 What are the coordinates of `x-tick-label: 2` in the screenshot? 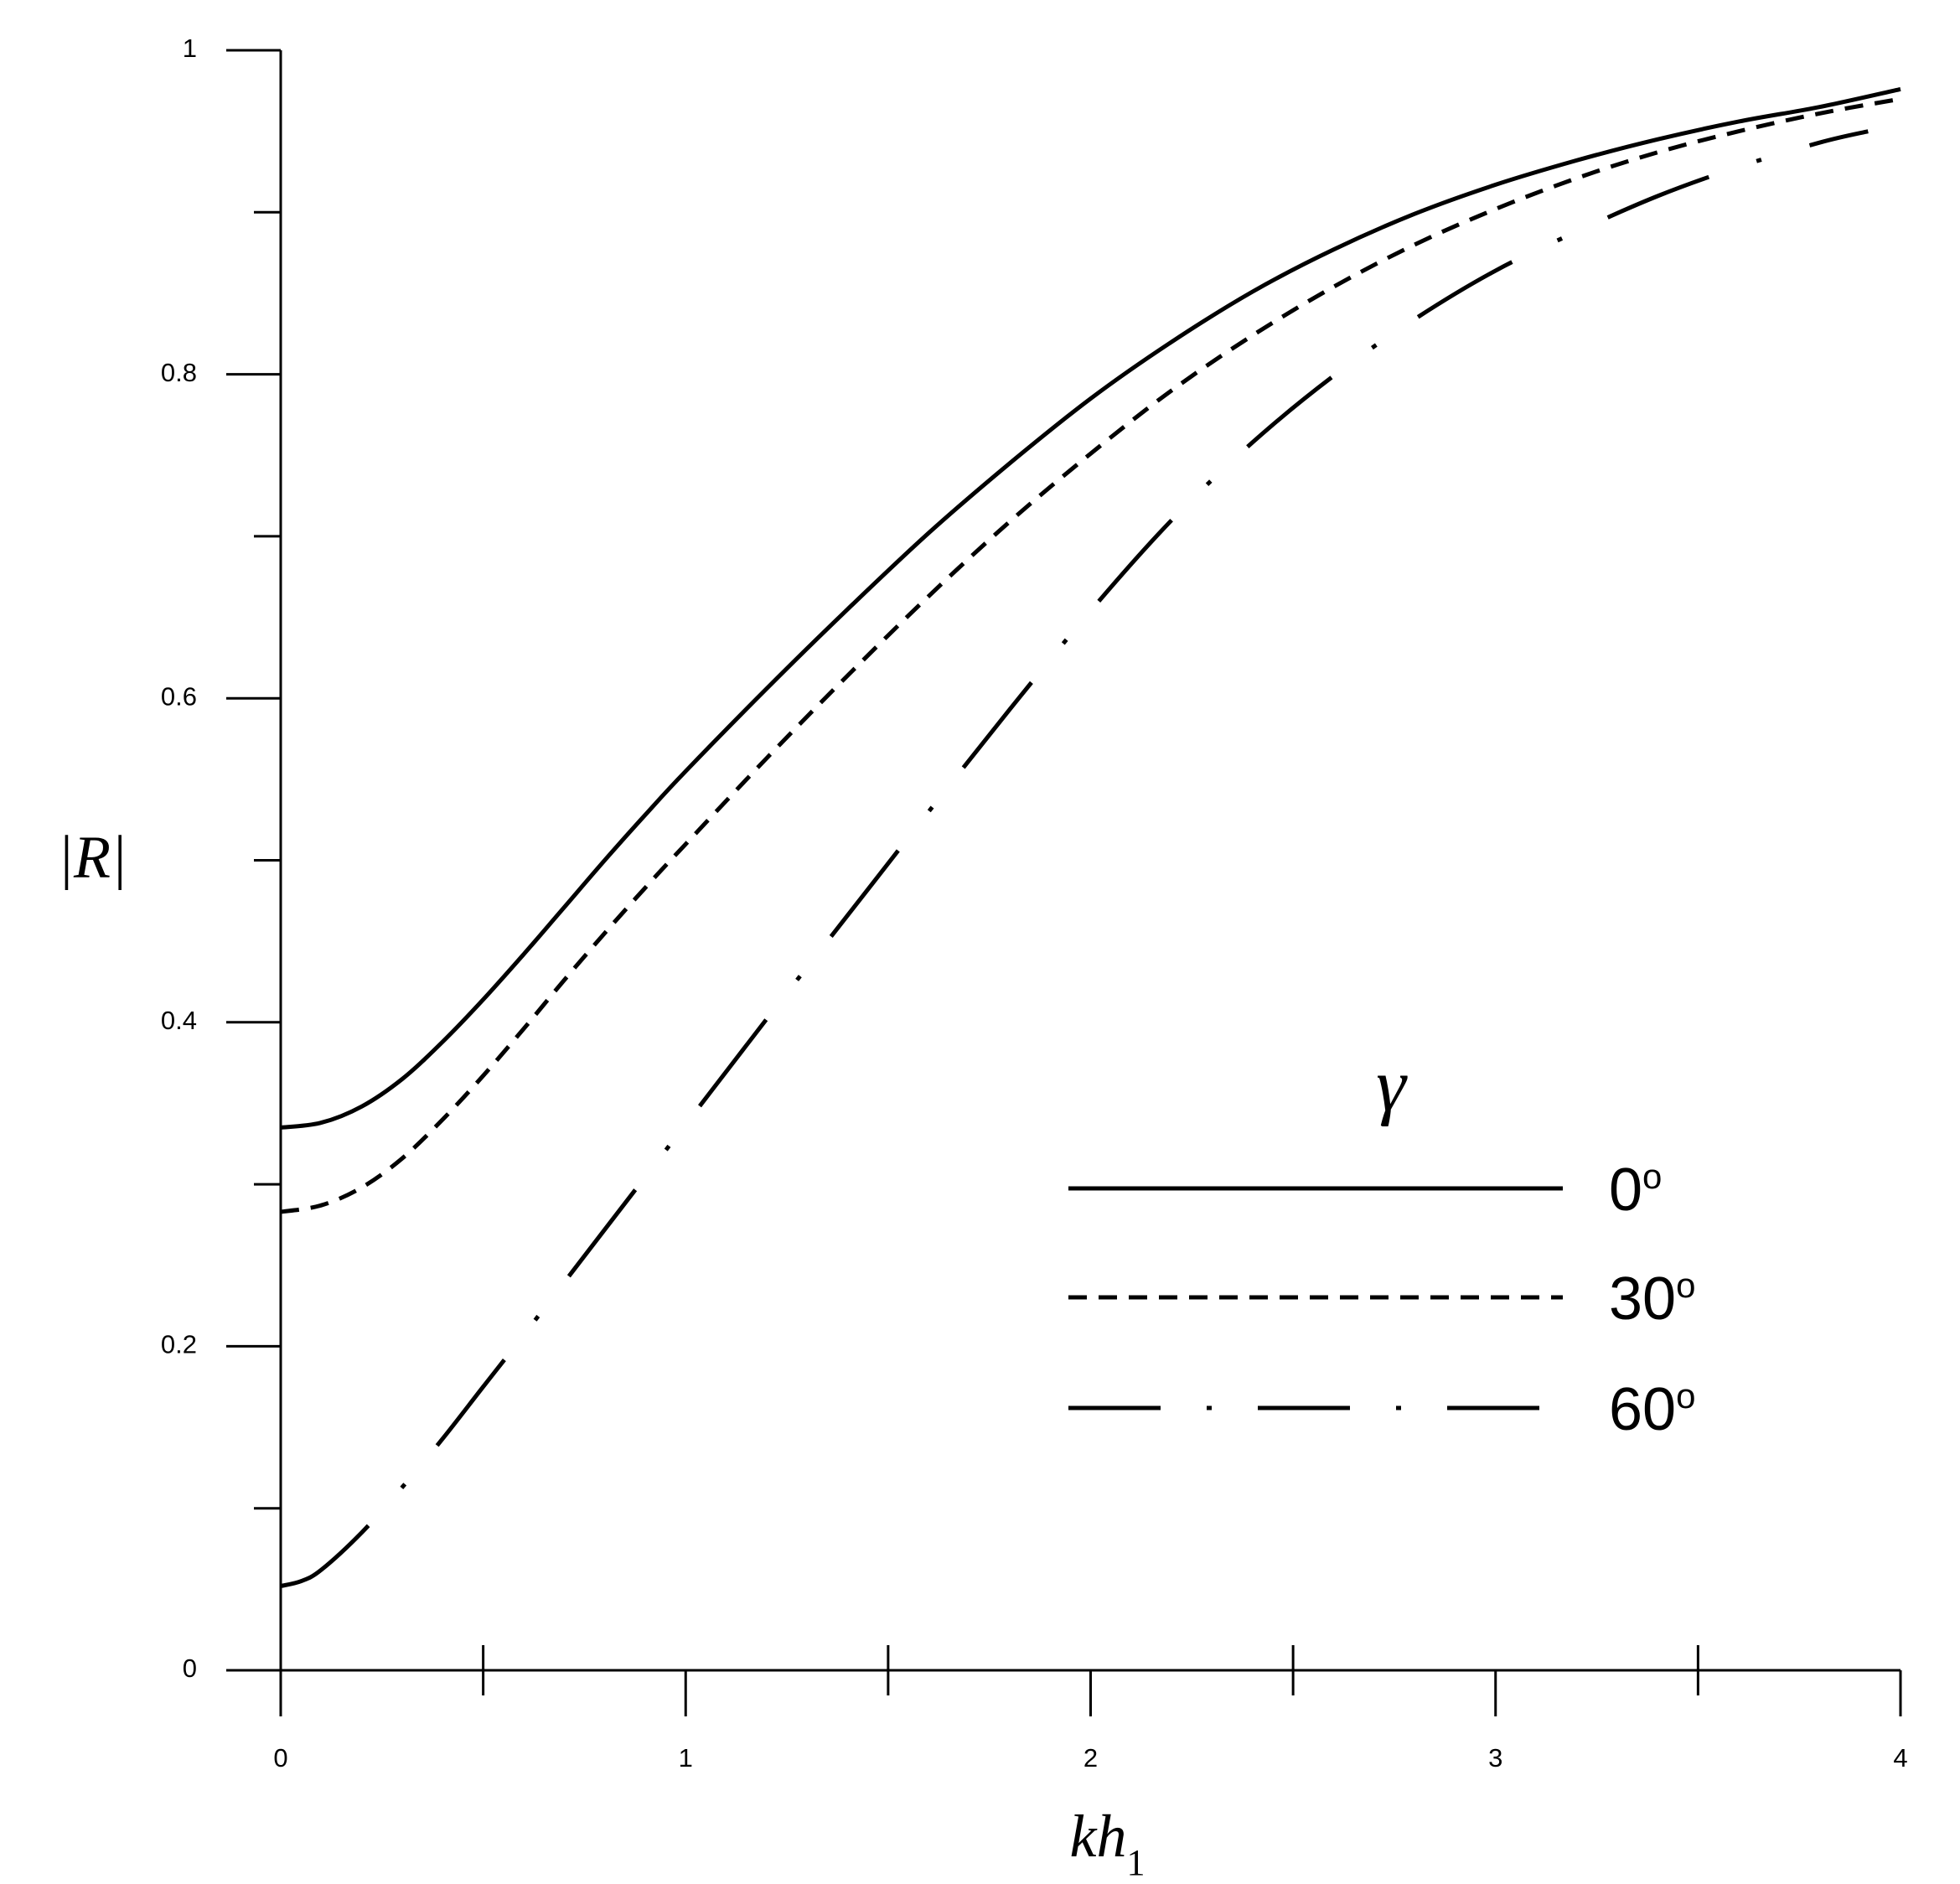 It's located at (1090, 1758).